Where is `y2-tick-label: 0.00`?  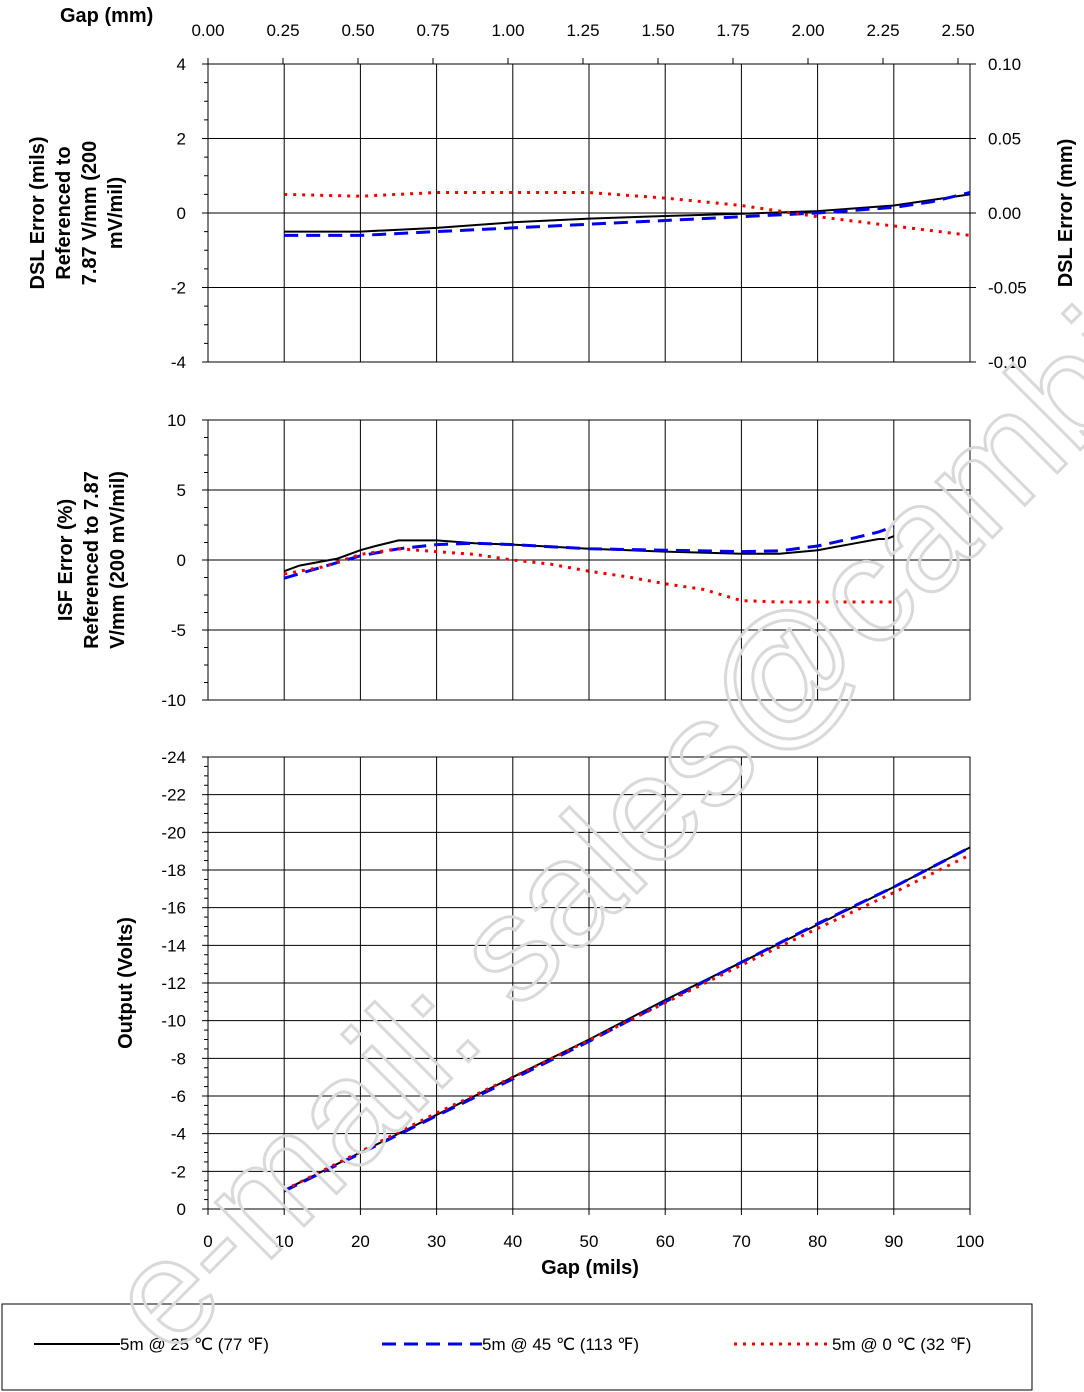 y2-tick-label: 0.00 is located at coordinates (1004, 213).